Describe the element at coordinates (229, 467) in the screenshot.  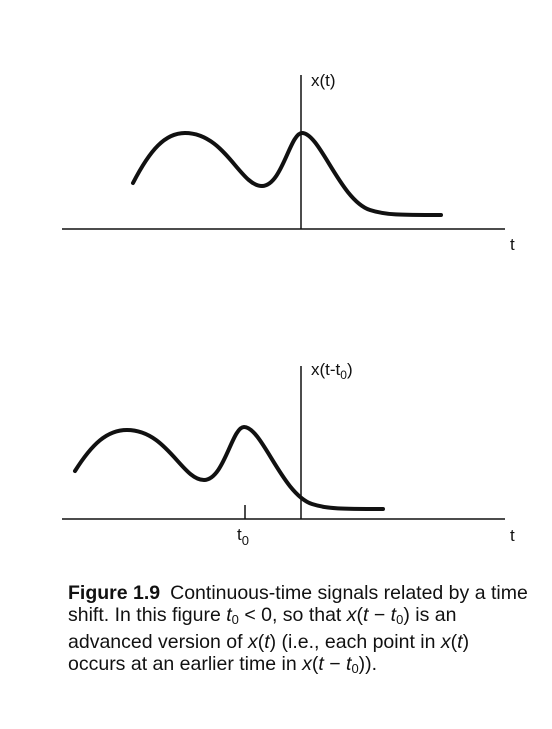
I see `shifted-signal-curve` at that location.